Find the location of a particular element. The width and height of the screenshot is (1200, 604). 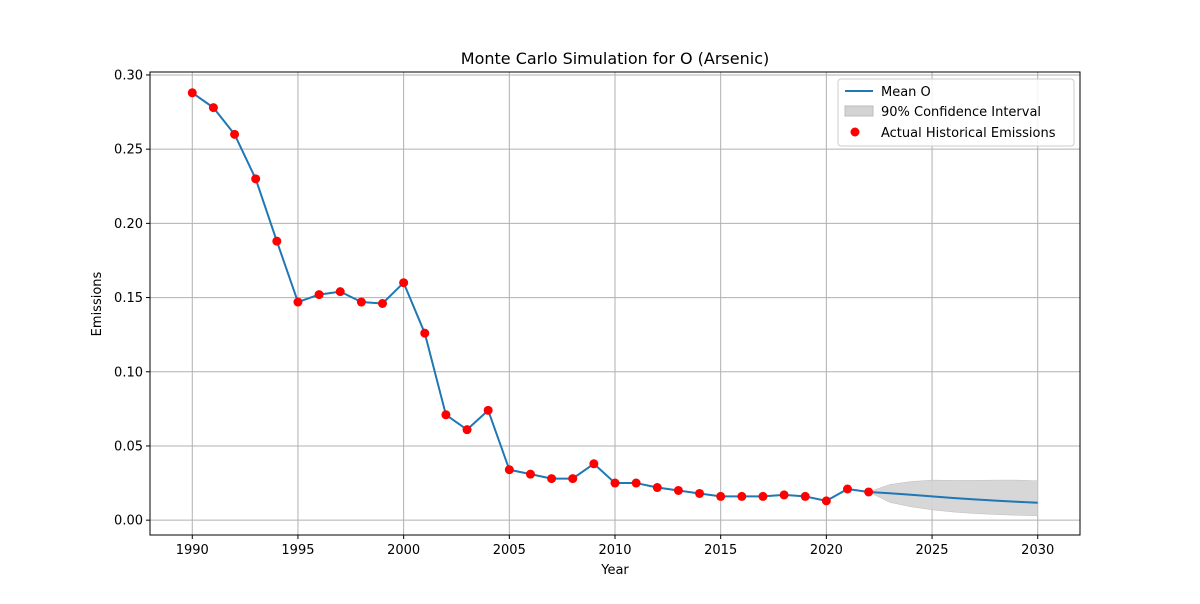

legend-swatch-confidence-band is located at coordinates (859, 111).